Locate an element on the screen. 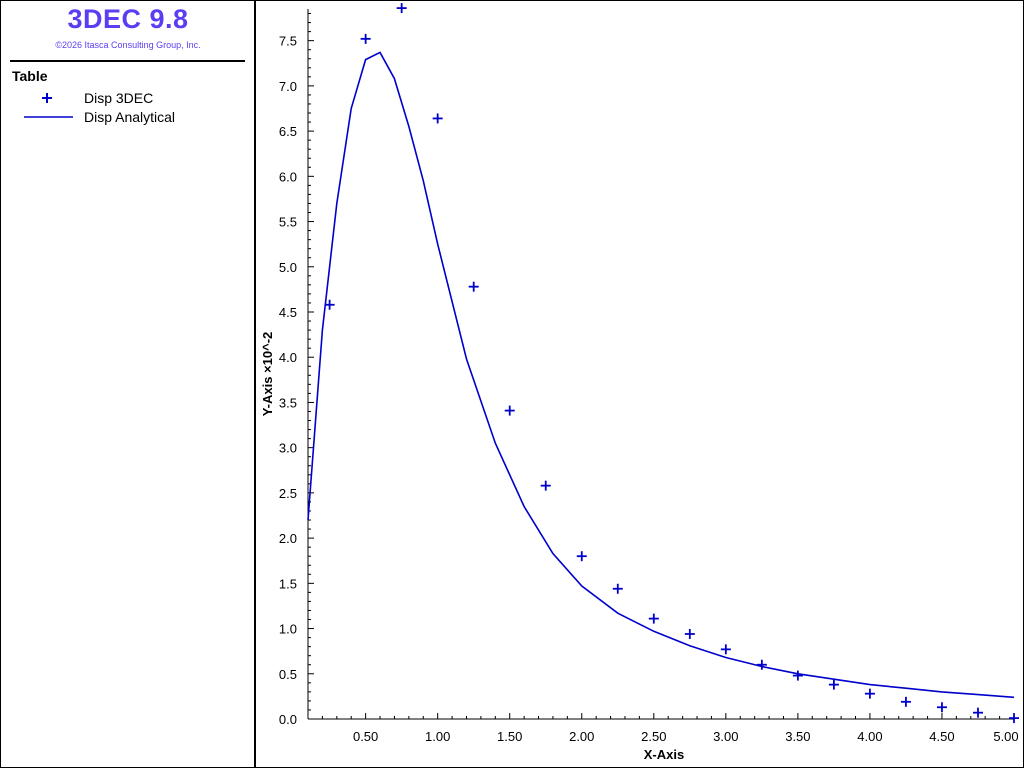  x-tick-label: 3.00 is located at coordinates (725, 736).